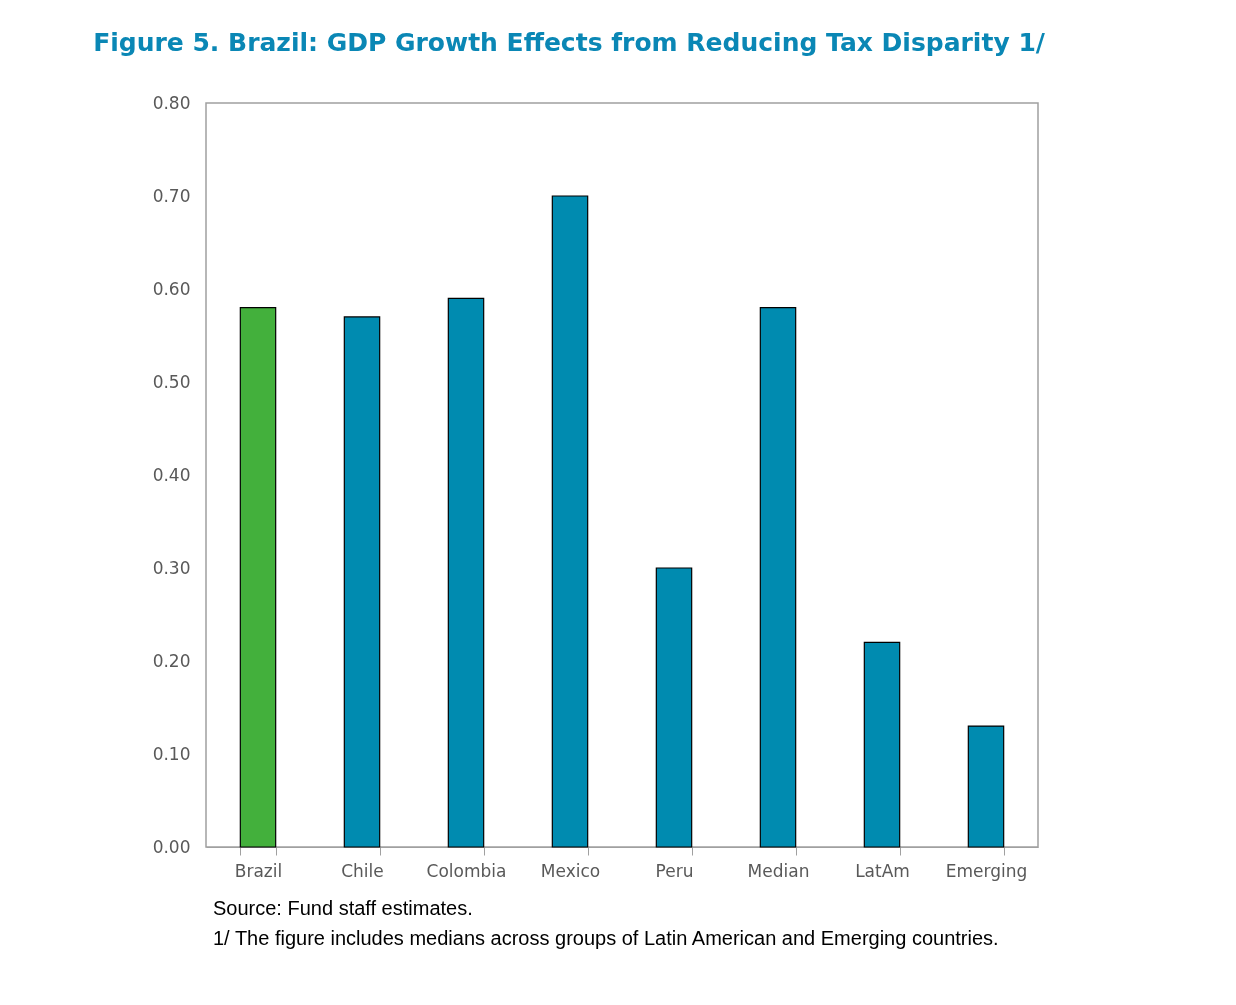 This screenshot has height=1005, width=1236. Describe the element at coordinates (606, 938) in the screenshot. I see `text: 1/ The figure includes medians across groups of Latin American and Emerging countries.` at that location.